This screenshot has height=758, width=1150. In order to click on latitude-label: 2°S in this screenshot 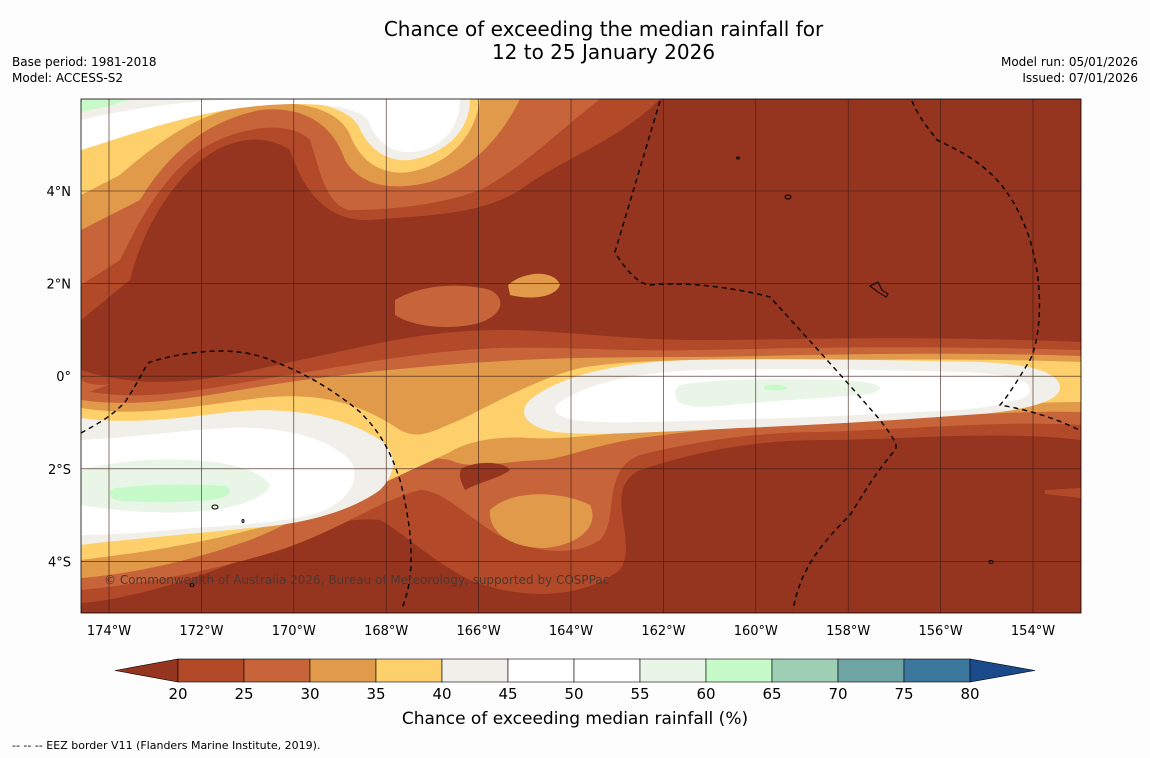, I will do `click(59, 470)`.